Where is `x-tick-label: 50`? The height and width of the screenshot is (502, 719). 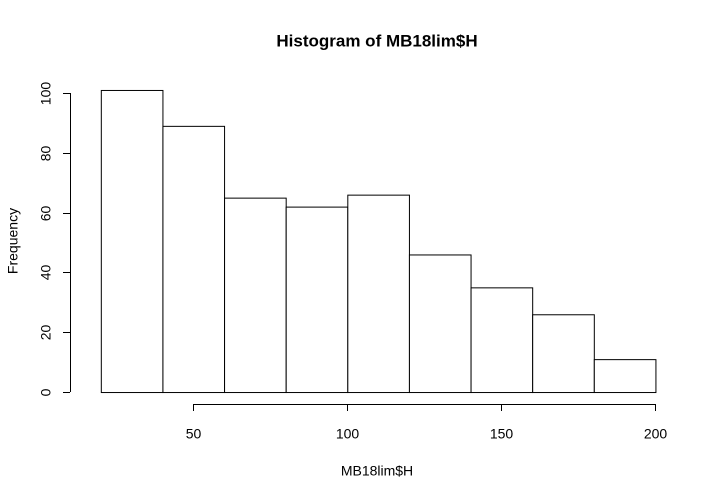
x-tick-label: 50 is located at coordinates (194, 434).